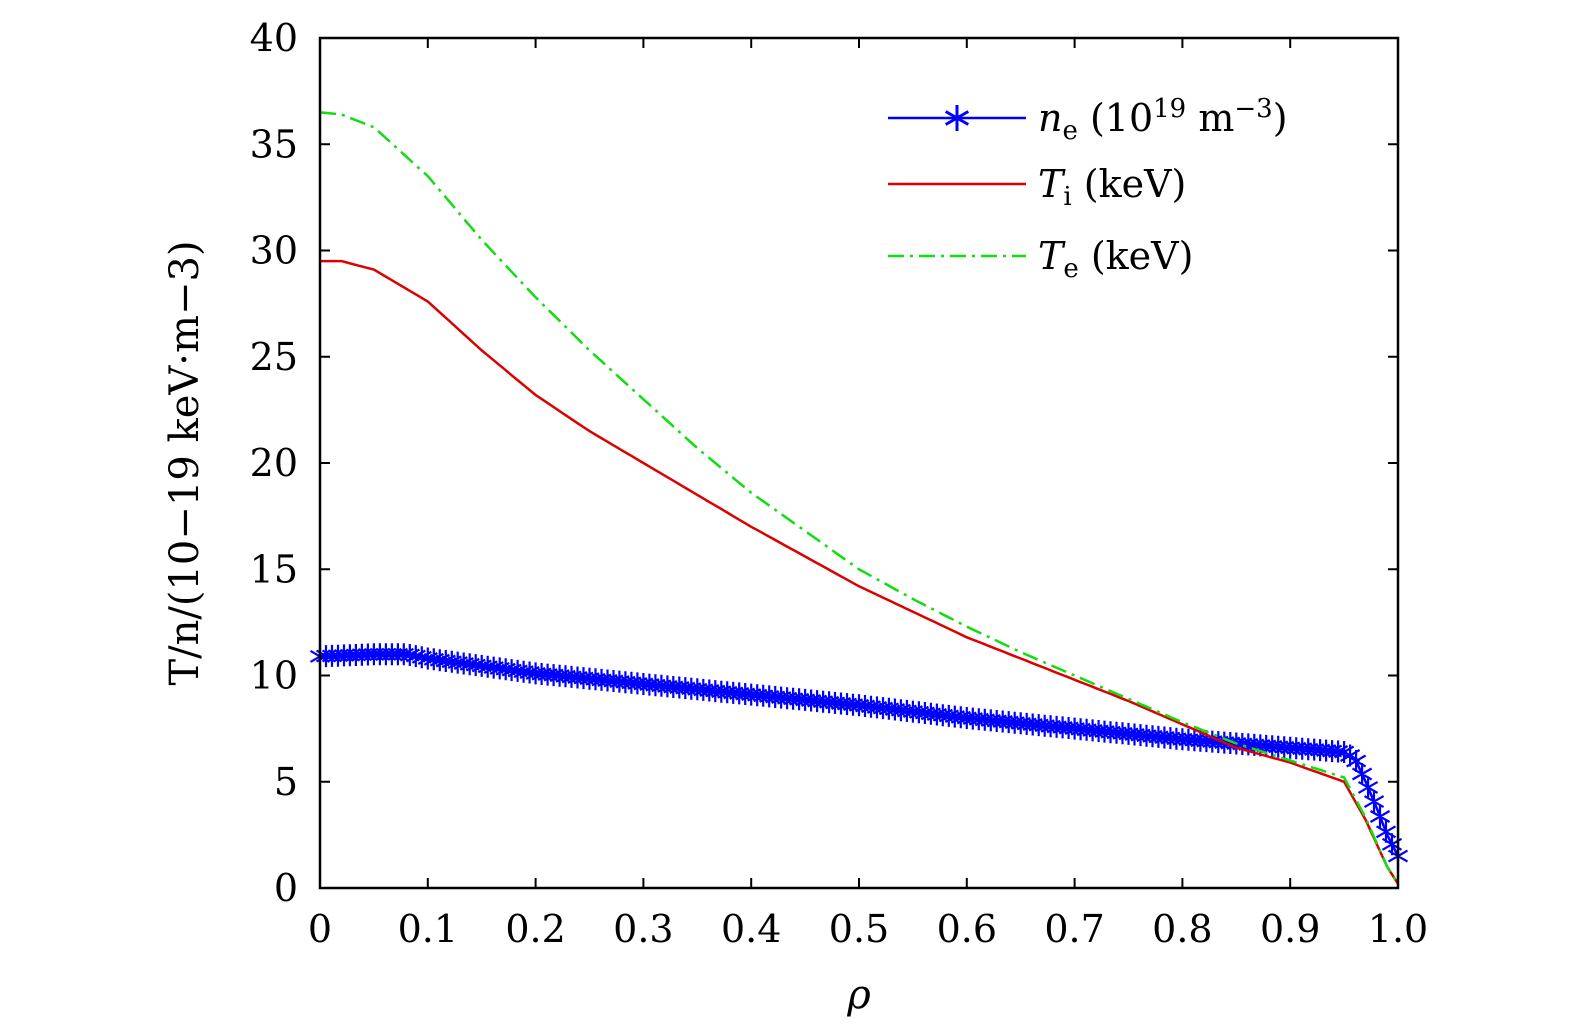 The height and width of the screenshot is (1033, 1575). What do you see at coordinates (1112, 187) in the screenshot?
I see `legend-label: Ti (keV)` at bounding box center [1112, 187].